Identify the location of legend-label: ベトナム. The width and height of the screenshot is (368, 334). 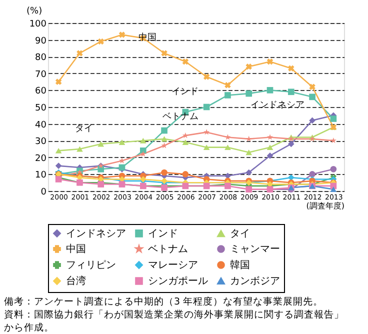
(168, 249).